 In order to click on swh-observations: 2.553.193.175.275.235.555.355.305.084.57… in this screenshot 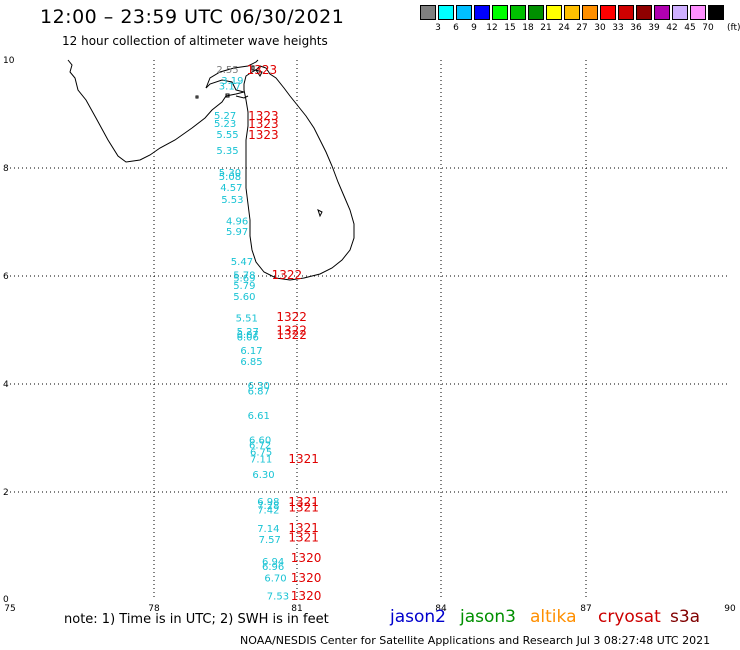, I will do `click(251, 334)`.